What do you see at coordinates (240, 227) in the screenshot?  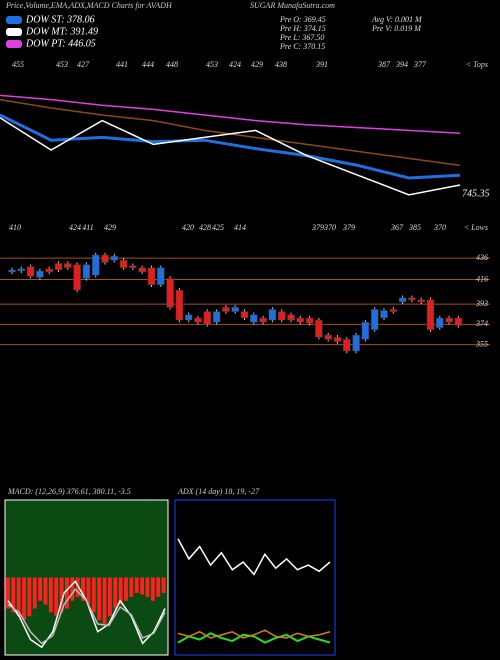 I see `low-label: 414` at bounding box center [240, 227].